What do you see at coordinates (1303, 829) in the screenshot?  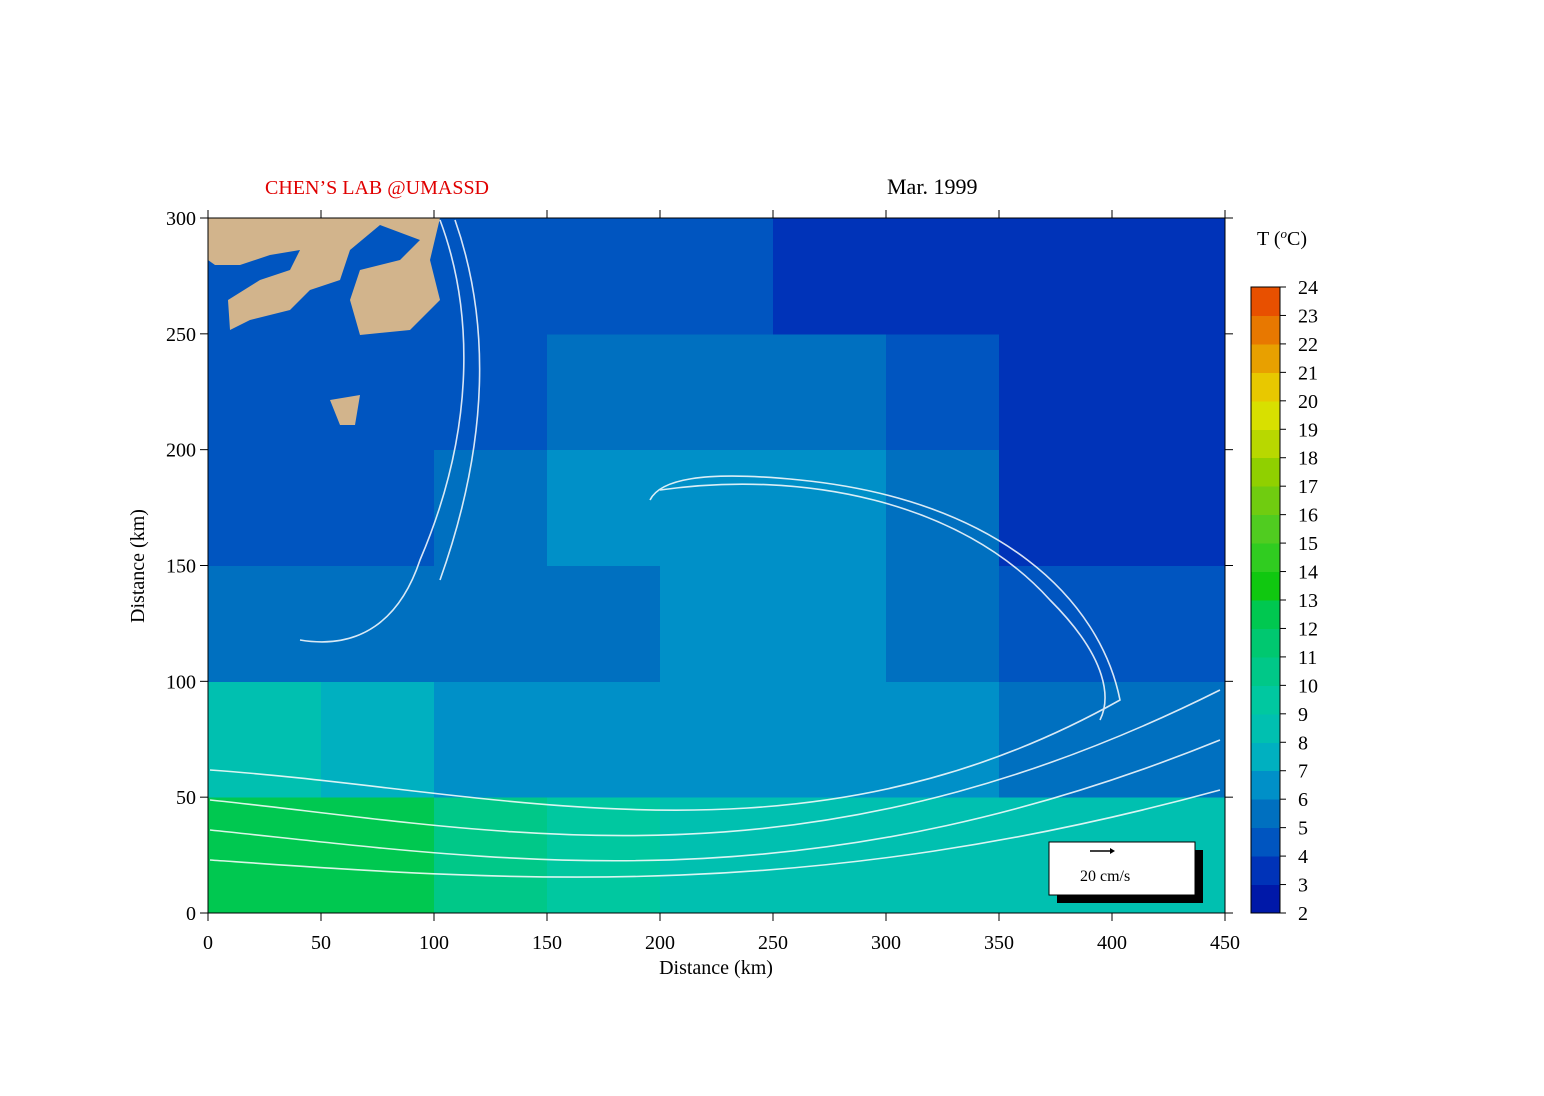 I see `colorbar-tick-label: 5` at bounding box center [1303, 829].